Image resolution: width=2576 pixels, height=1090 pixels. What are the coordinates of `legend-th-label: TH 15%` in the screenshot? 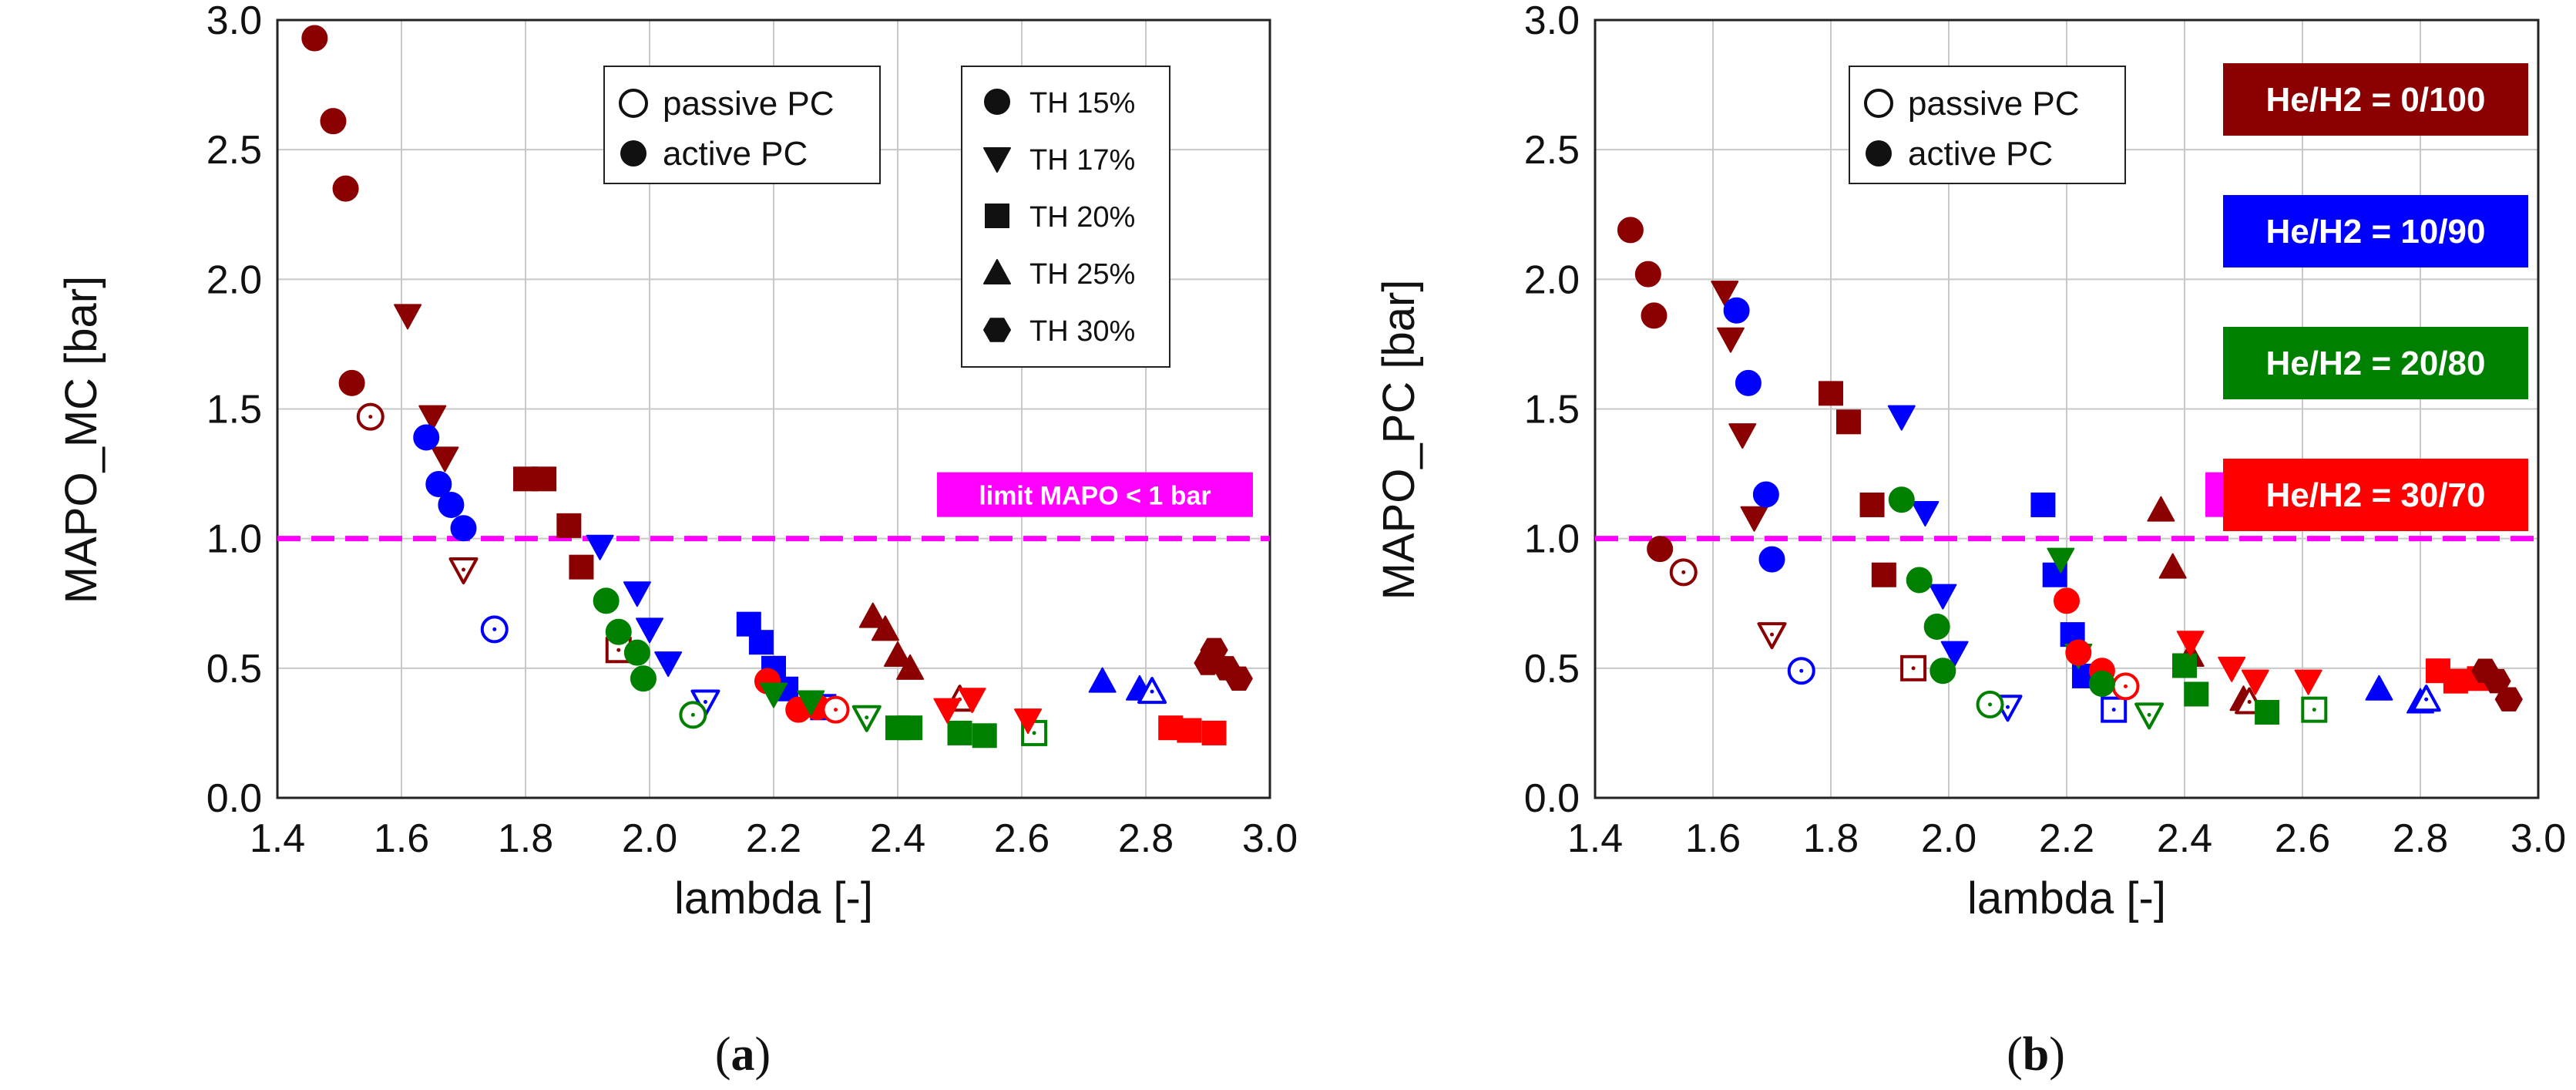 It's located at (1082, 103).